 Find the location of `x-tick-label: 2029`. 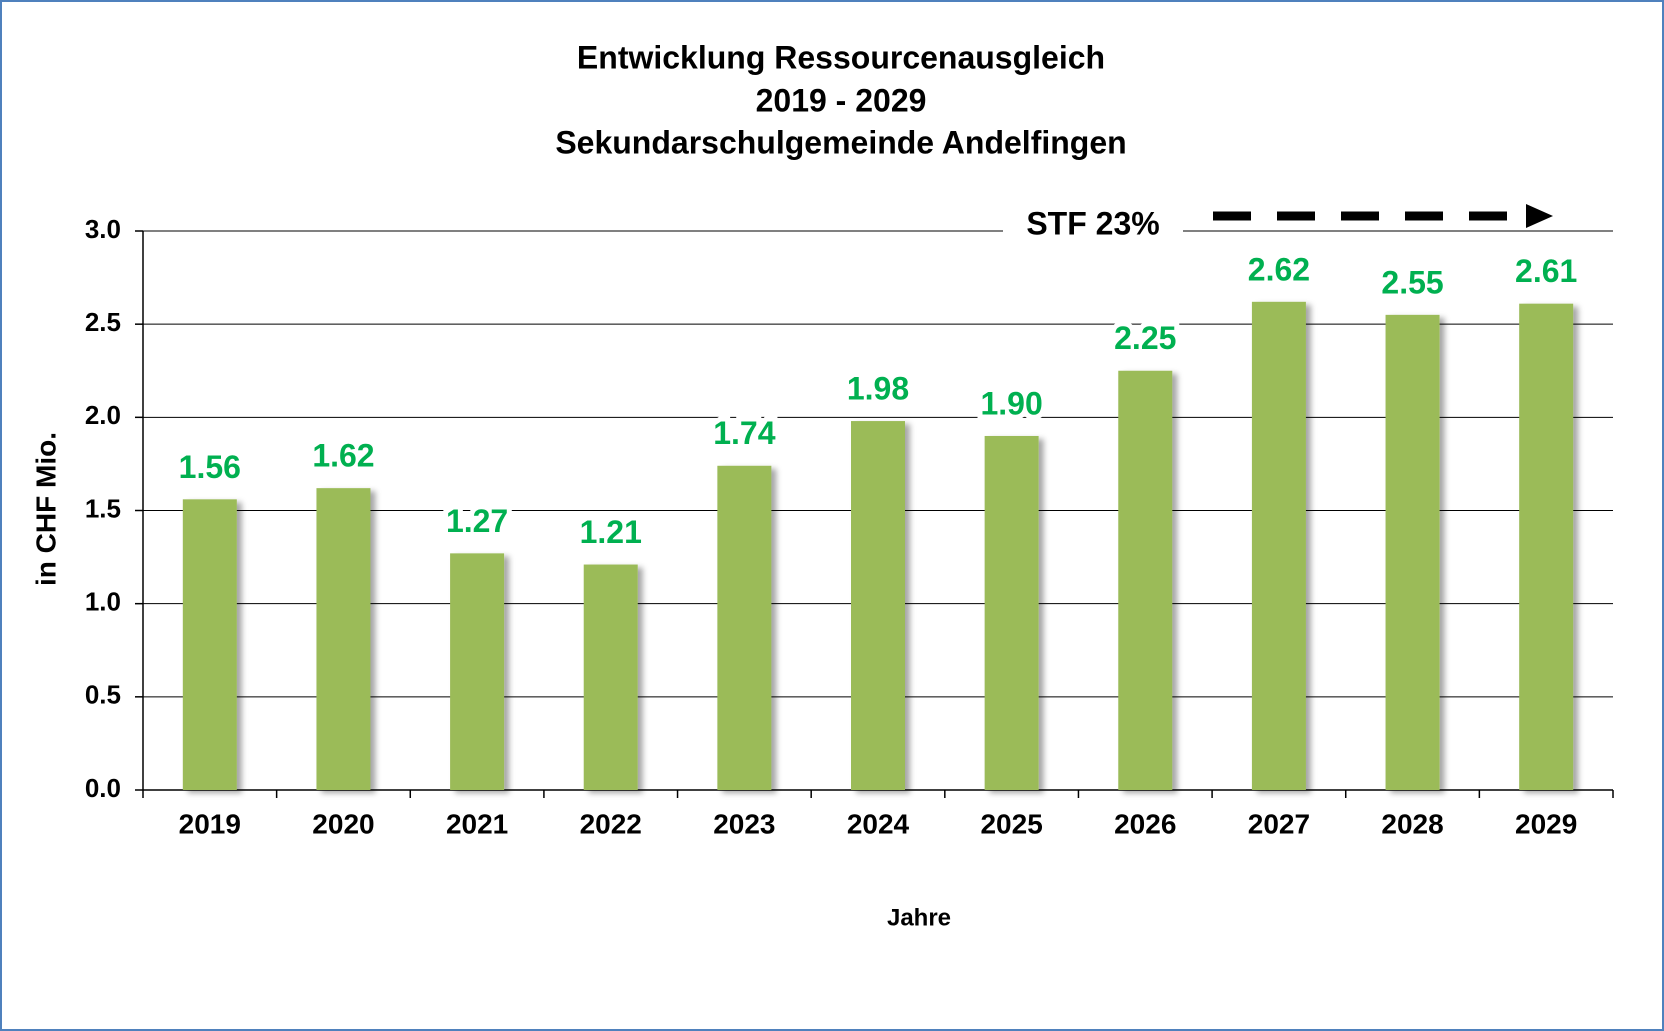

x-tick-label: 2029 is located at coordinates (1546, 823).